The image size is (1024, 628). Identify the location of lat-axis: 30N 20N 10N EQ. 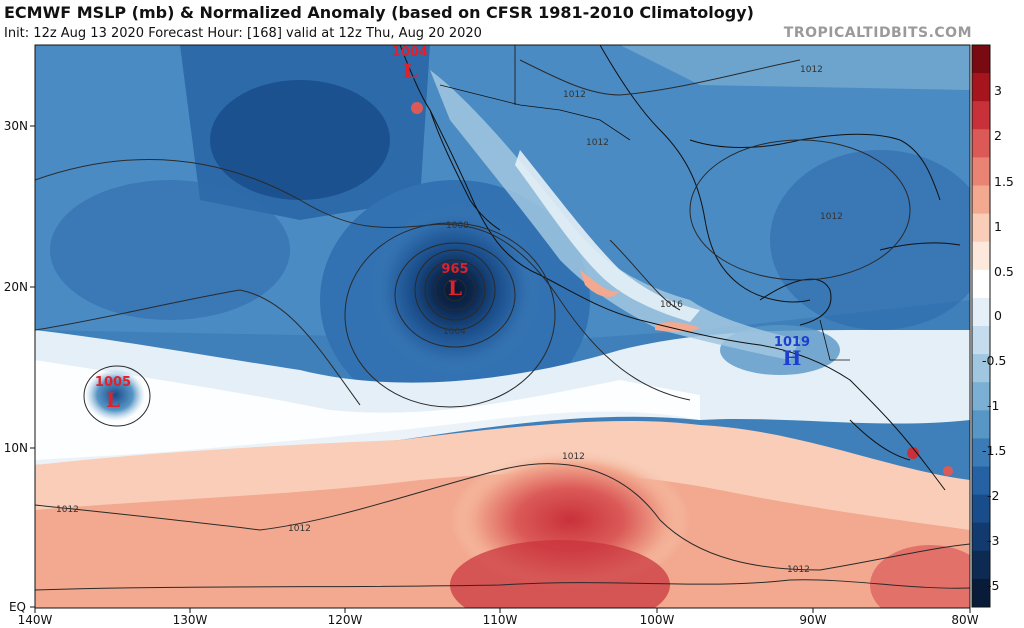
(19, 366).